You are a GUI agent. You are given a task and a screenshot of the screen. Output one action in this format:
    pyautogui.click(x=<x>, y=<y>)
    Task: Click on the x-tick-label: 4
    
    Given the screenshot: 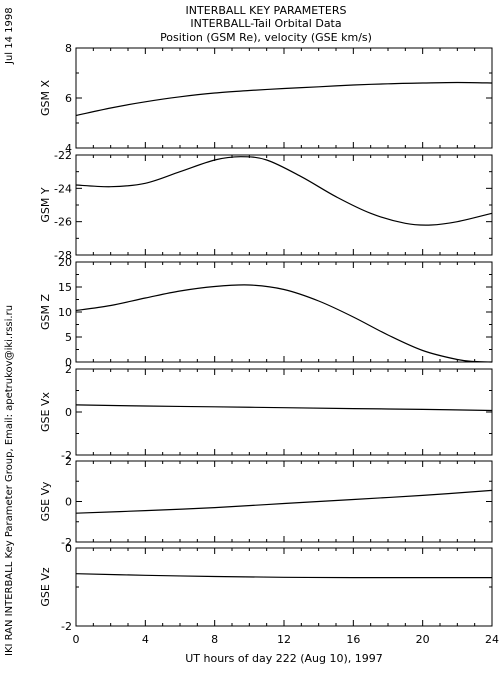 What is the action you would take?
    pyautogui.click(x=145, y=639)
    